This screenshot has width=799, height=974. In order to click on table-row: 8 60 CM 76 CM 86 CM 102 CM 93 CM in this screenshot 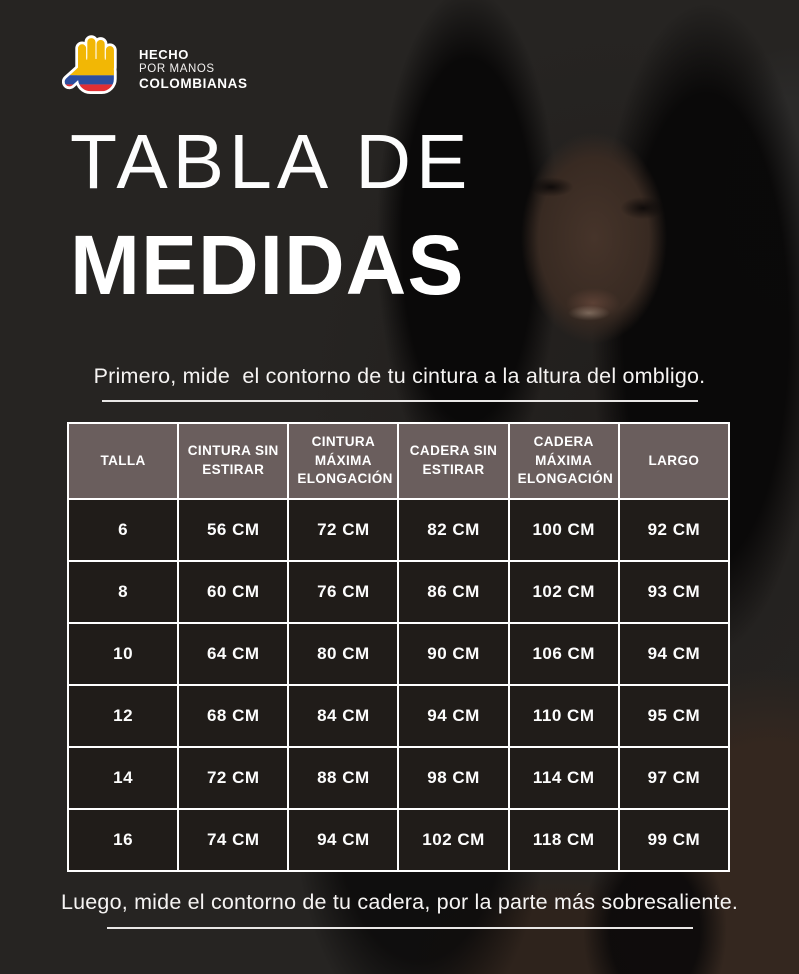, I will do `click(398, 592)`.